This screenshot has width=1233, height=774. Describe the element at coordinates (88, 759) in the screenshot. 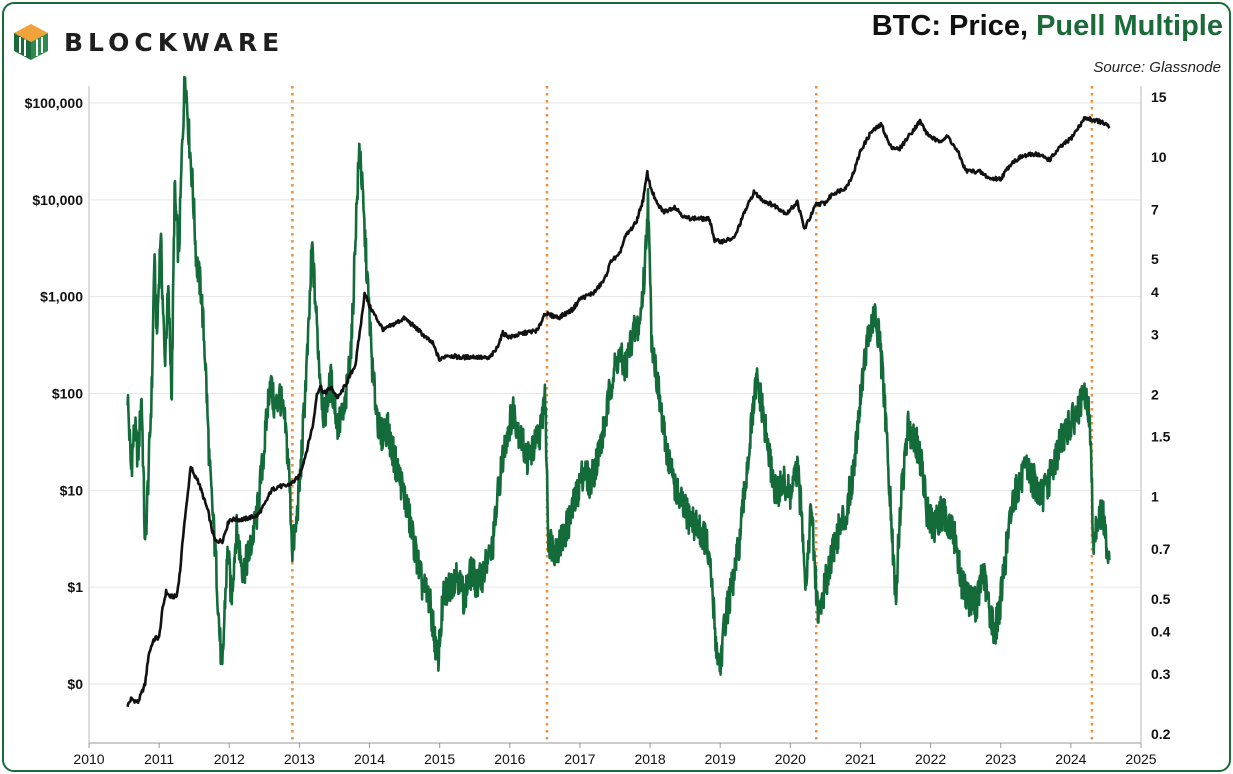

I see `x-tick-label: 2010` at that location.